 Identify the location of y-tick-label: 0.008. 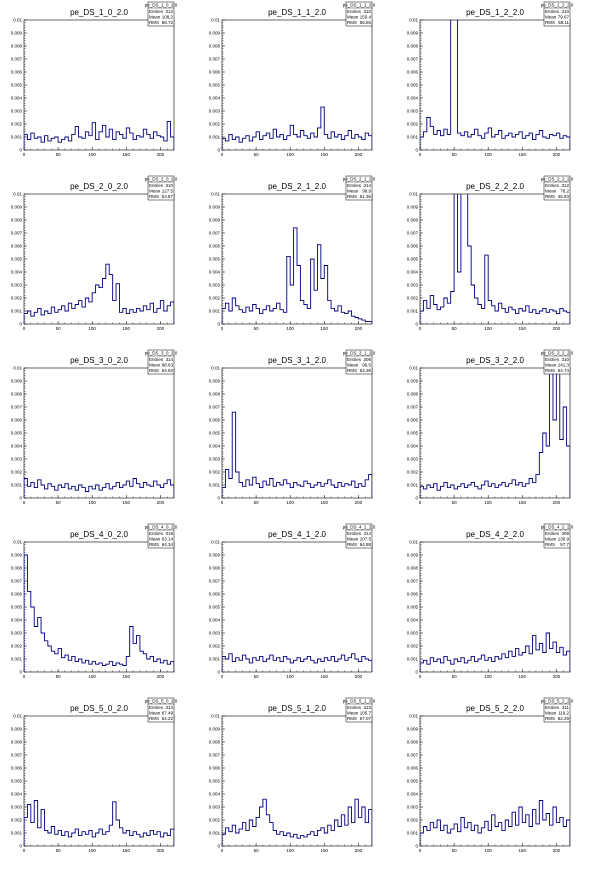
(215, 742).